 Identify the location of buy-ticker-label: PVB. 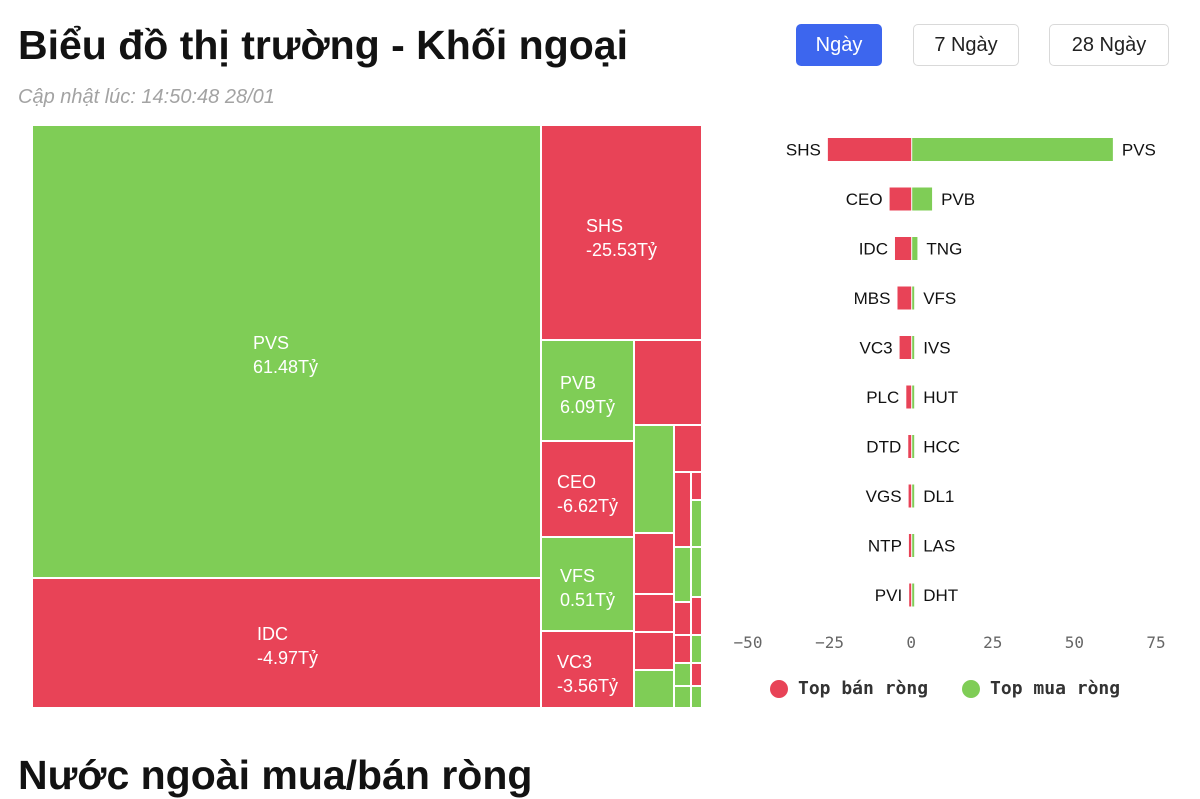
(958, 199).